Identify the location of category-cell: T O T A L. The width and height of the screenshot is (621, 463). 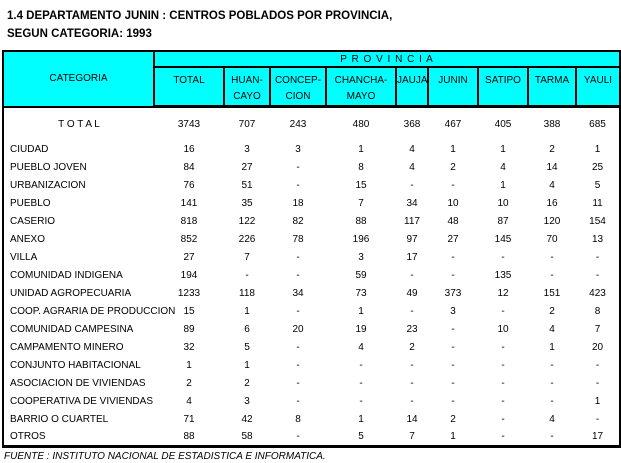
(79, 124).